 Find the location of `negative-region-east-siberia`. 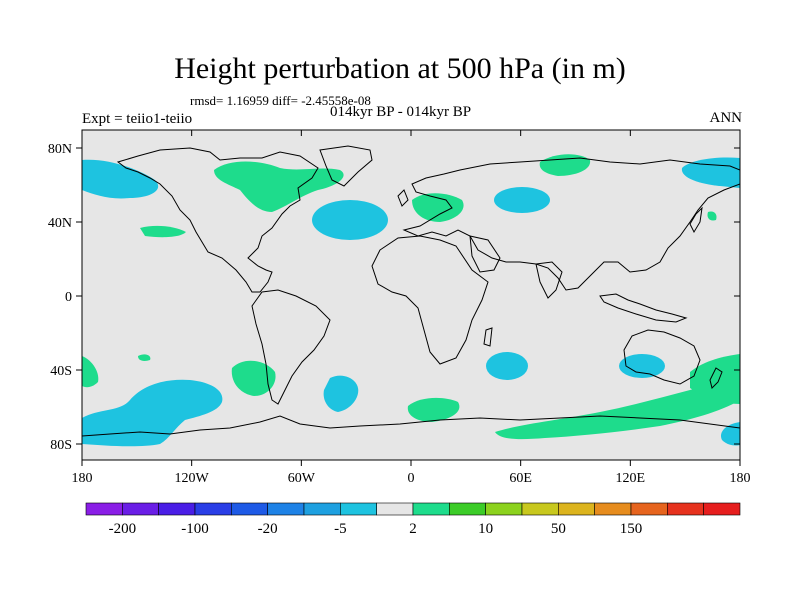

negative-region-east-siberia is located at coordinates (710, 172).